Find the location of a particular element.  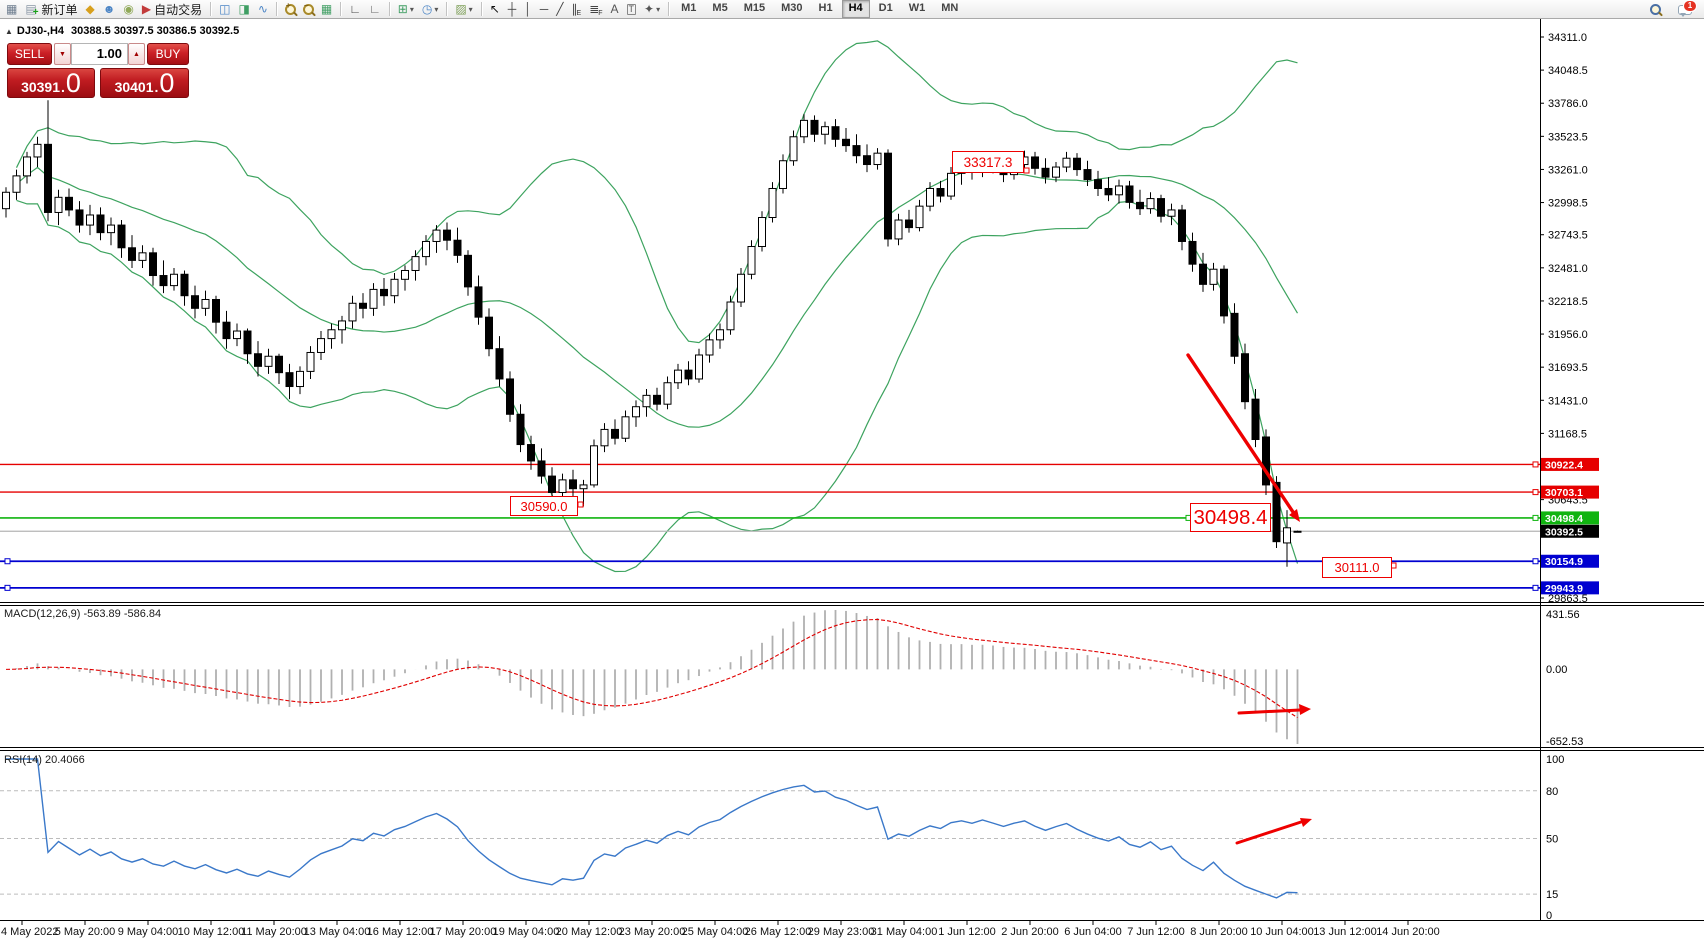

price-annotation: 30111.0 is located at coordinates (1357, 567).